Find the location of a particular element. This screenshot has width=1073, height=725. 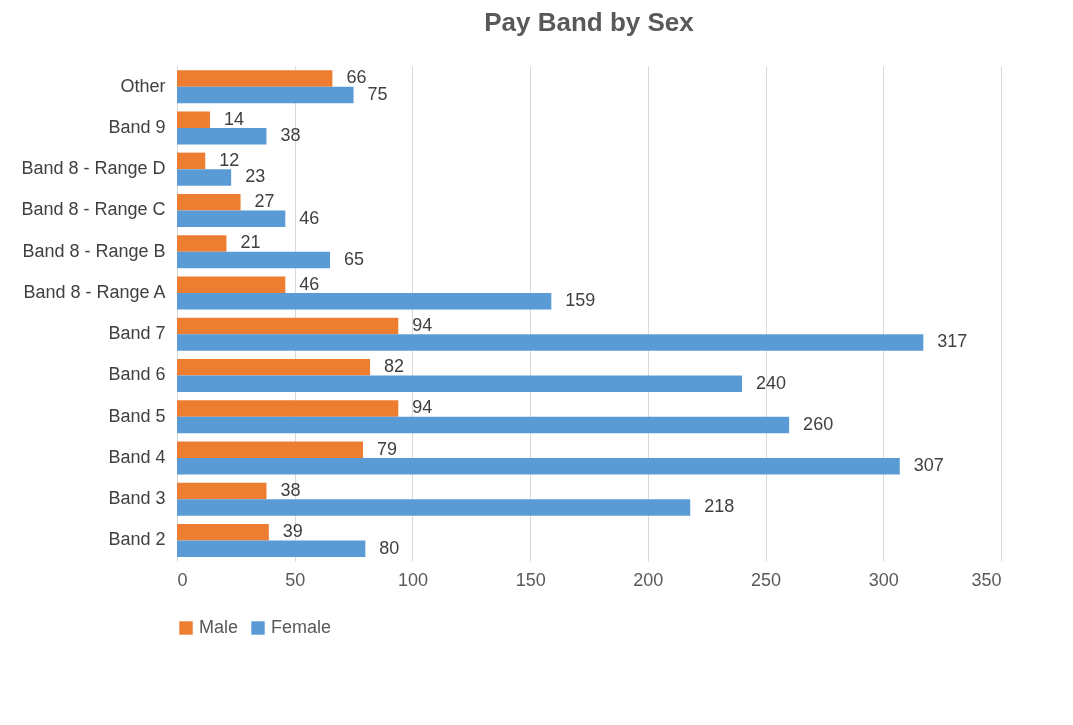

data-label: 21 is located at coordinates (250, 242).